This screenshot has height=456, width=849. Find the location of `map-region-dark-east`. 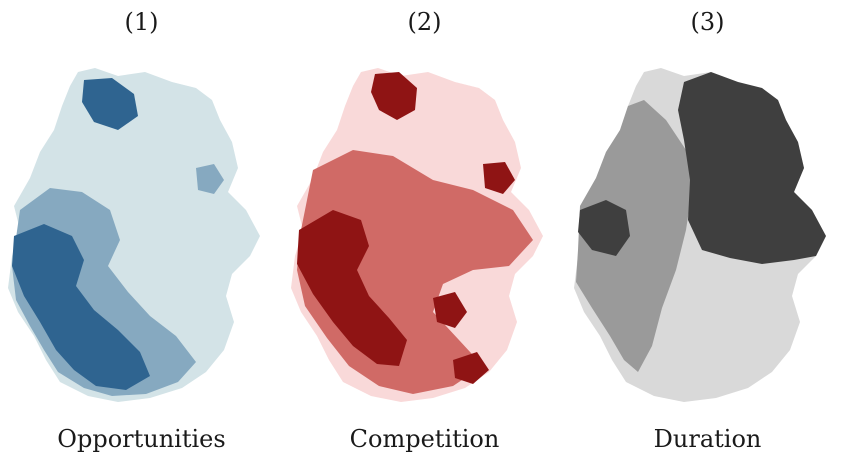

map-region-dark-east is located at coordinates (499, 178).